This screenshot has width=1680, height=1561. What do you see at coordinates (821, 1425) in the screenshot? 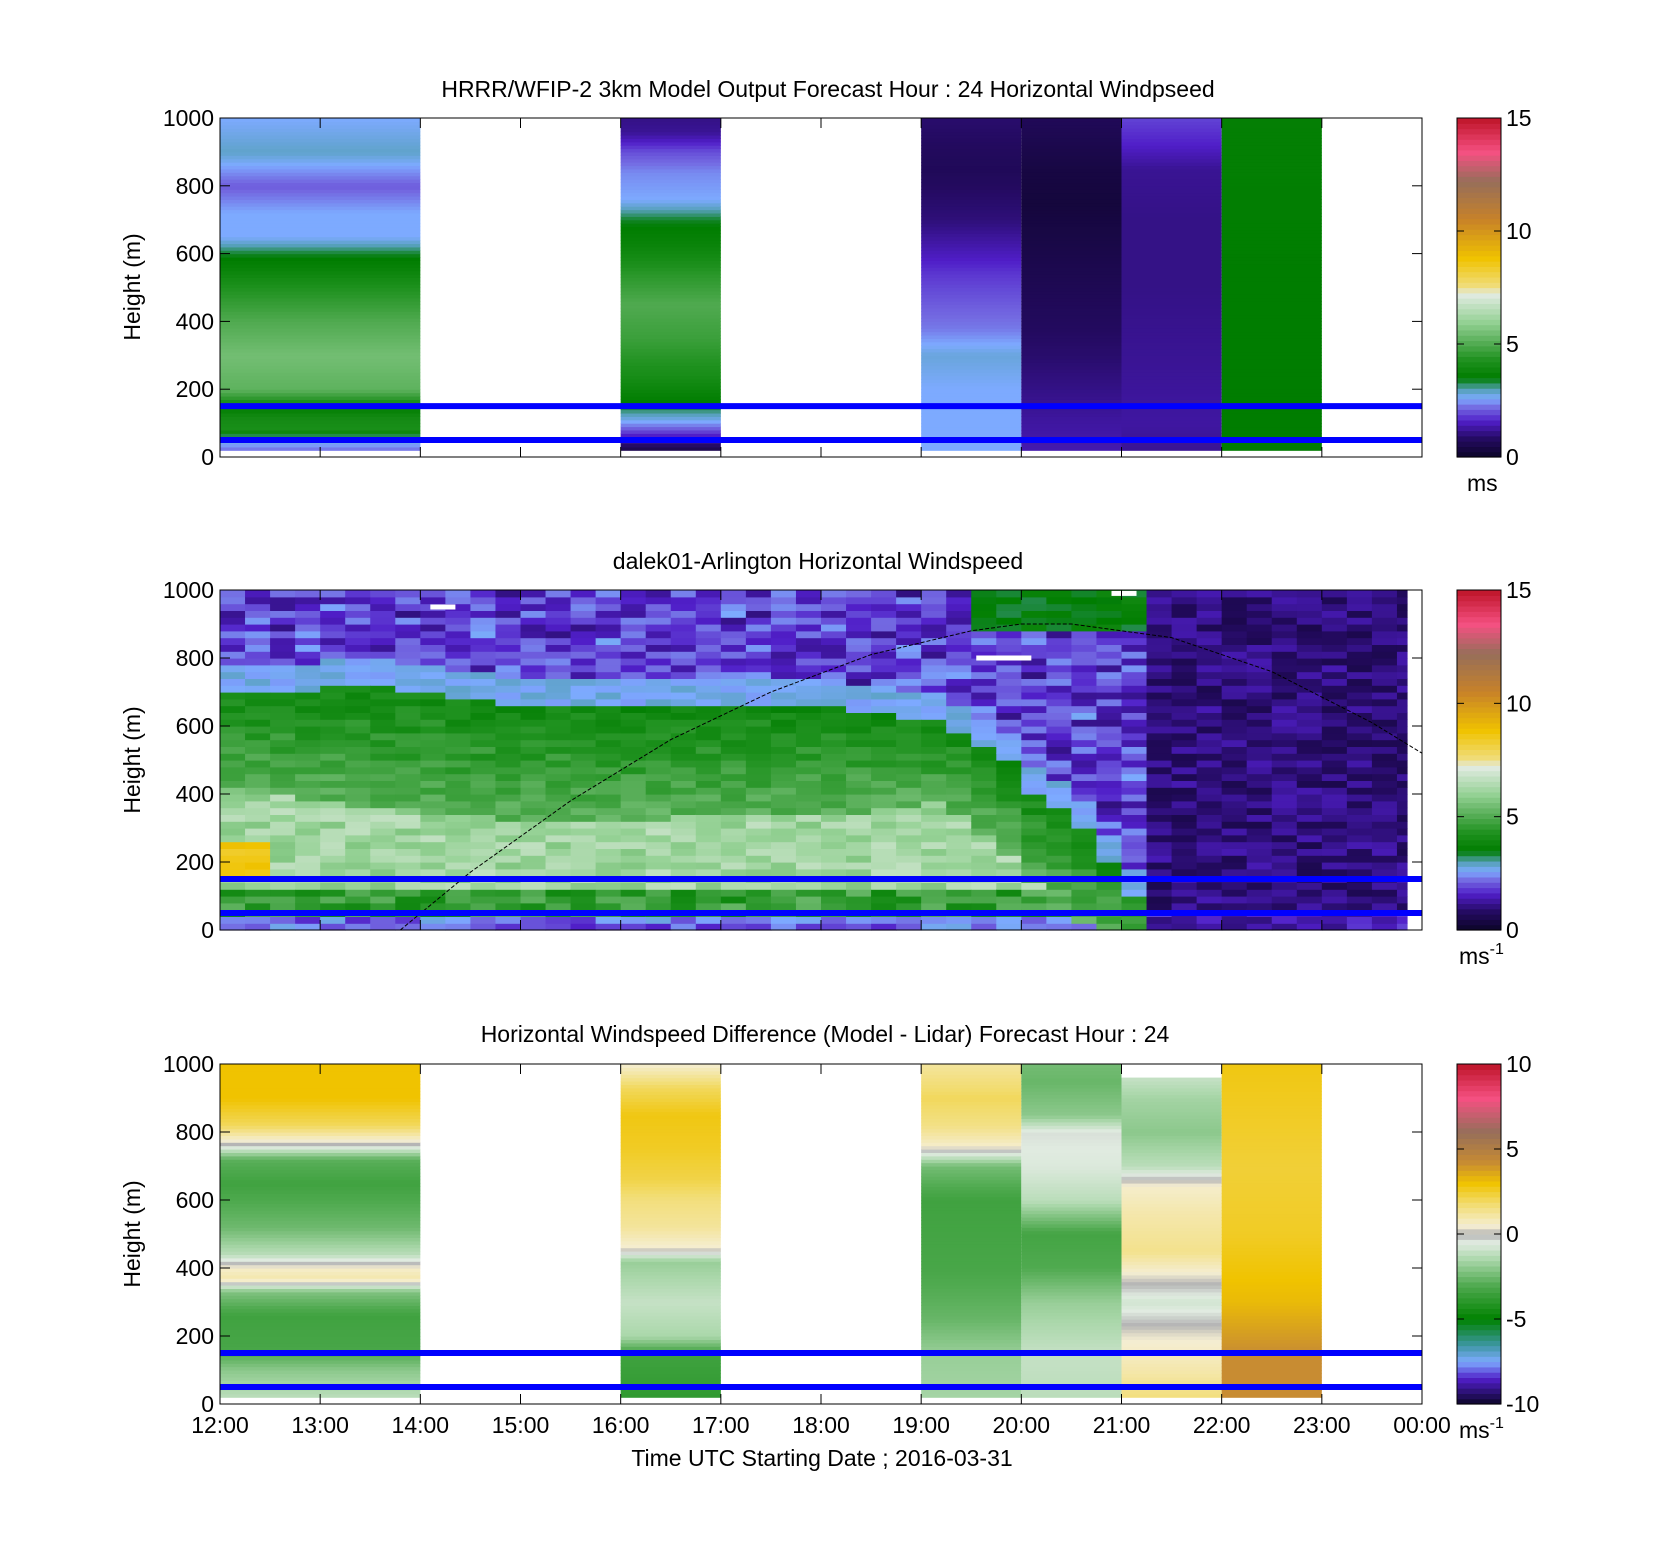
I see `x-tick-label: 18:00` at bounding box center [821, 1425].